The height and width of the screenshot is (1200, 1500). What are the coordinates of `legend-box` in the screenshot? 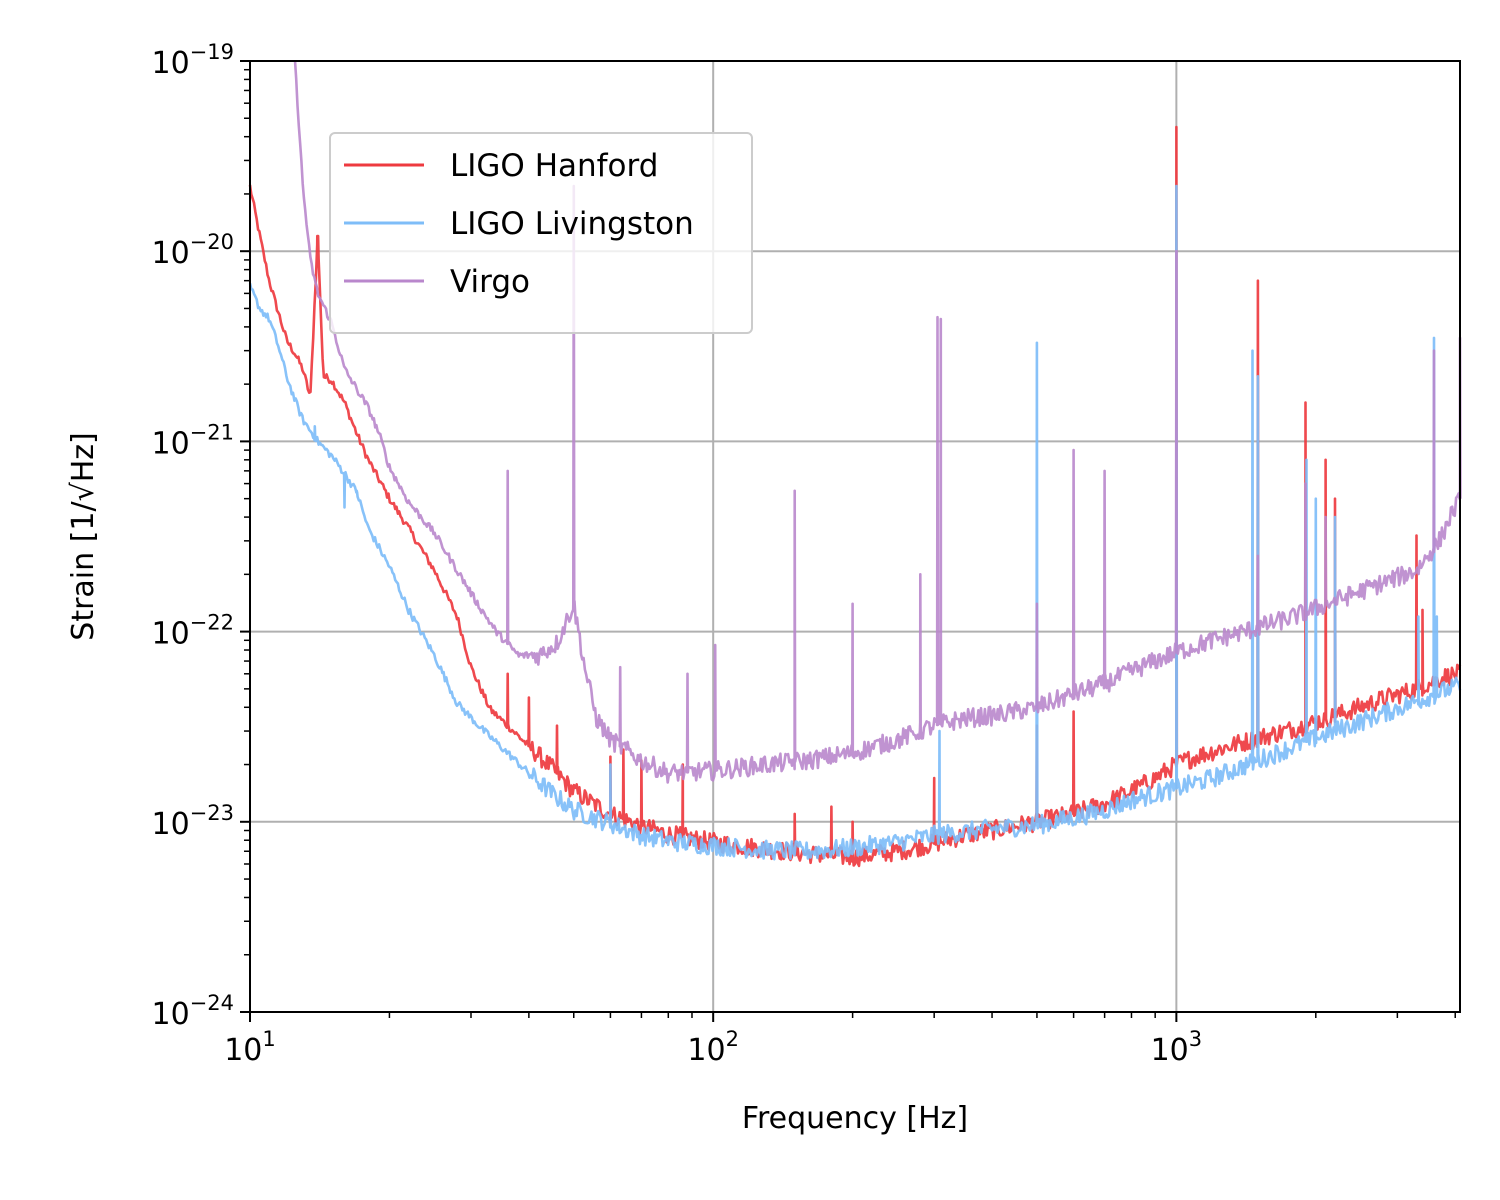 It's located at (541, 233).